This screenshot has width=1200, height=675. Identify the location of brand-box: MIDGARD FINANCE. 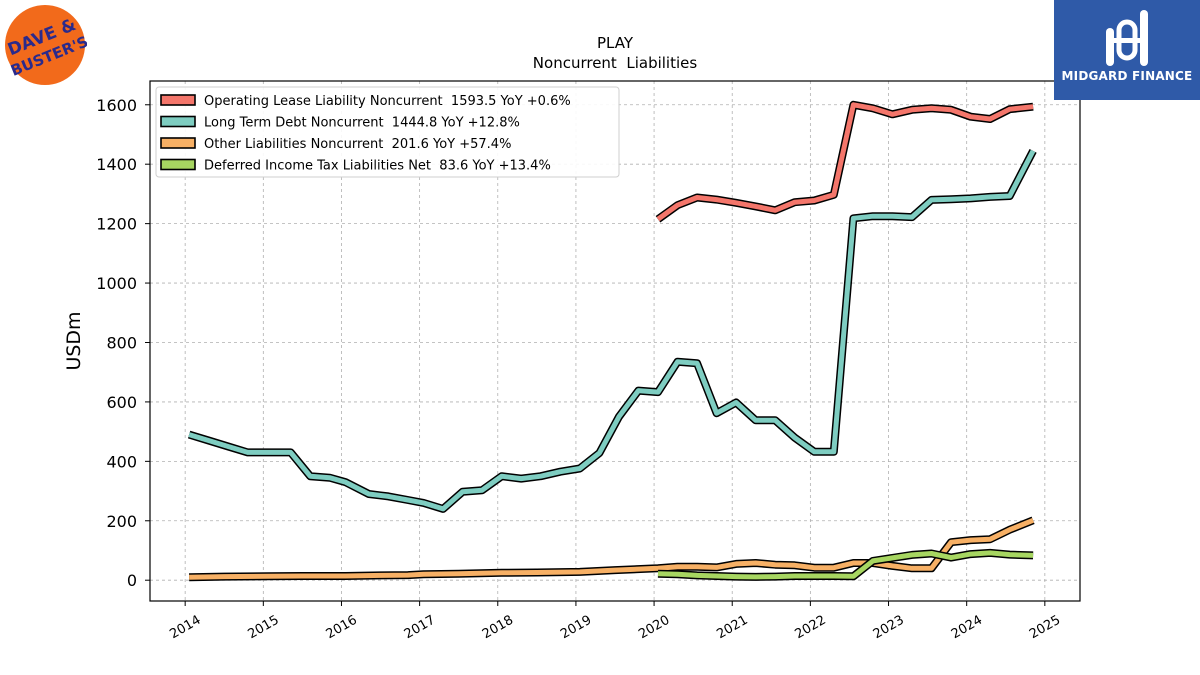
(1127, 50).